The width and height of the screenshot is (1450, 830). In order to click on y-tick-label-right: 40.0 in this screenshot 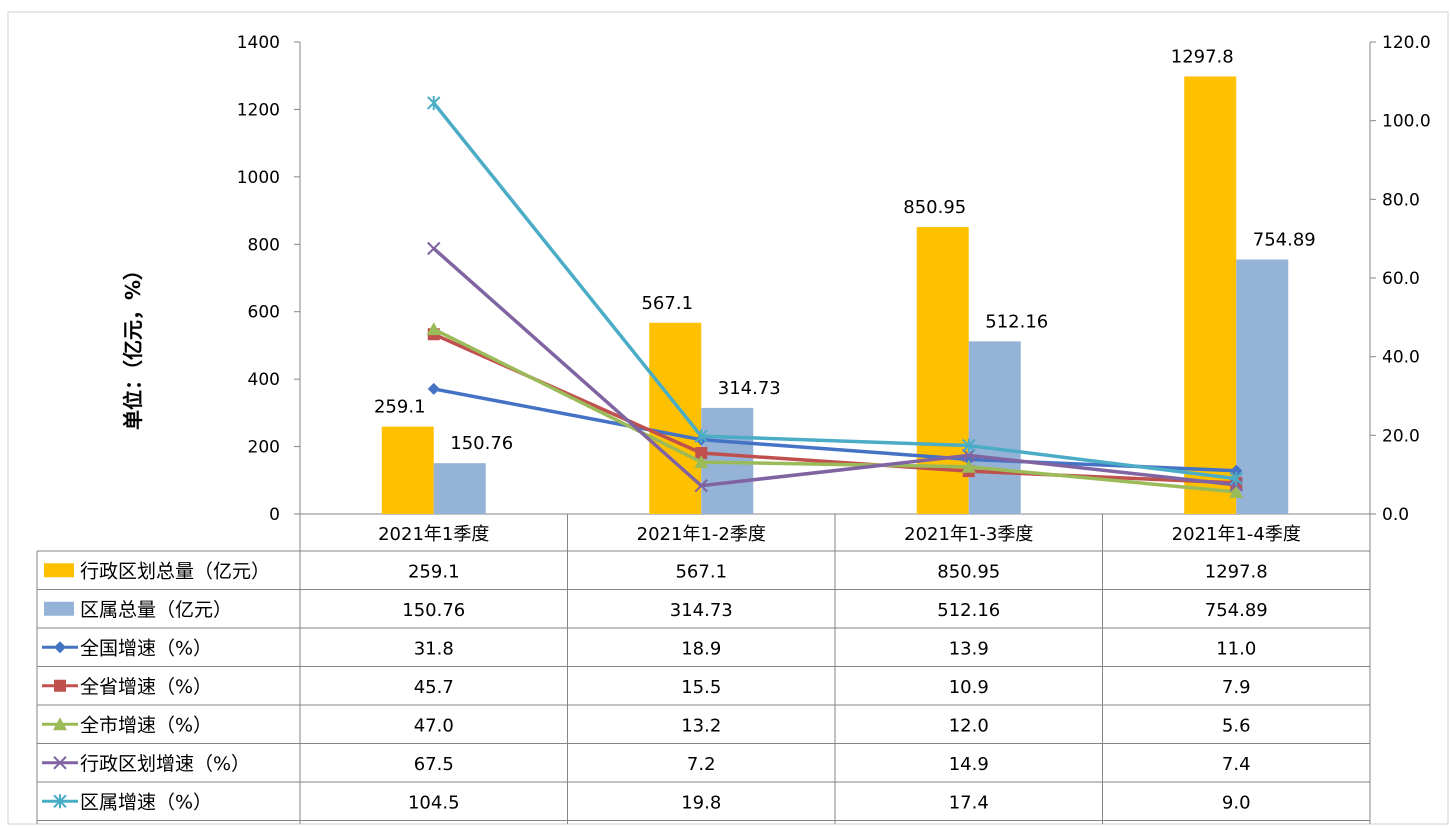, I will do `click(1401, 358)`.